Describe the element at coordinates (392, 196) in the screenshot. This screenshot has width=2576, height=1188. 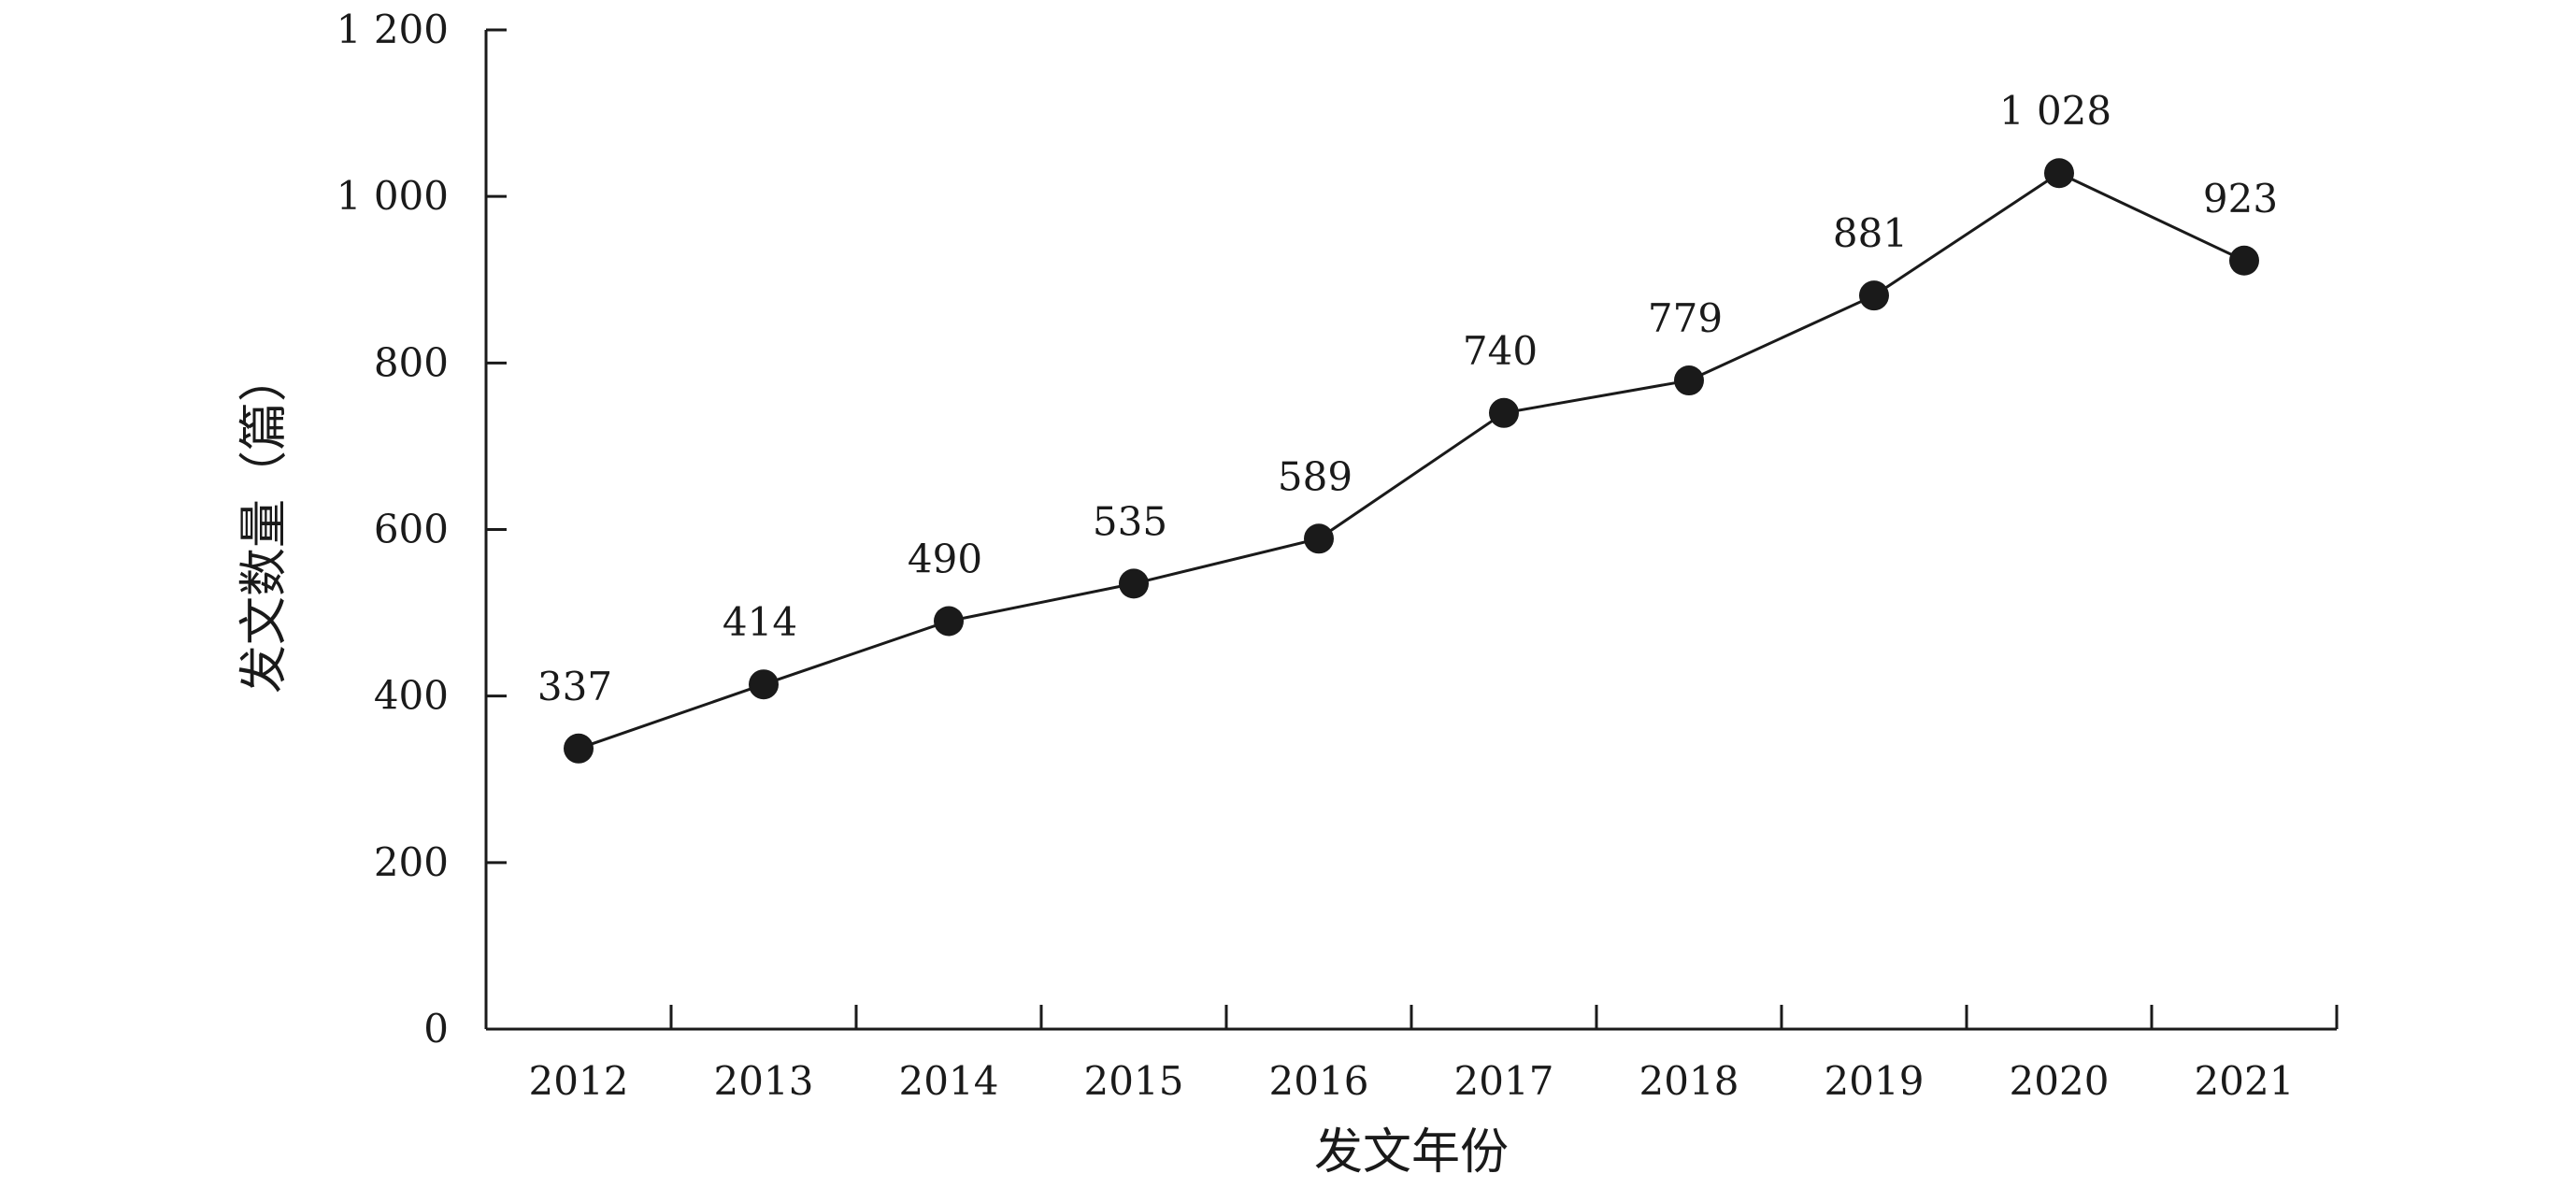
I see `y-tick-label: 1 000` at that location.